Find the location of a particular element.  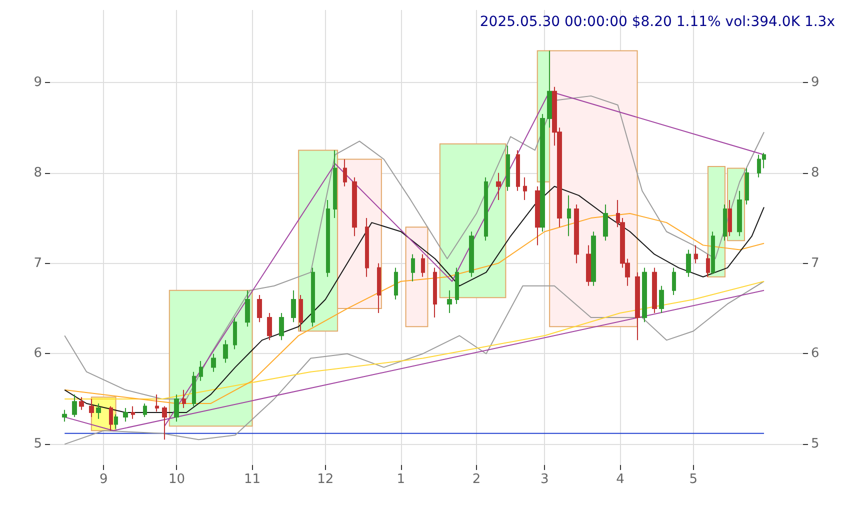

y-tick-label: 9 is located at coordinates (38, 82).